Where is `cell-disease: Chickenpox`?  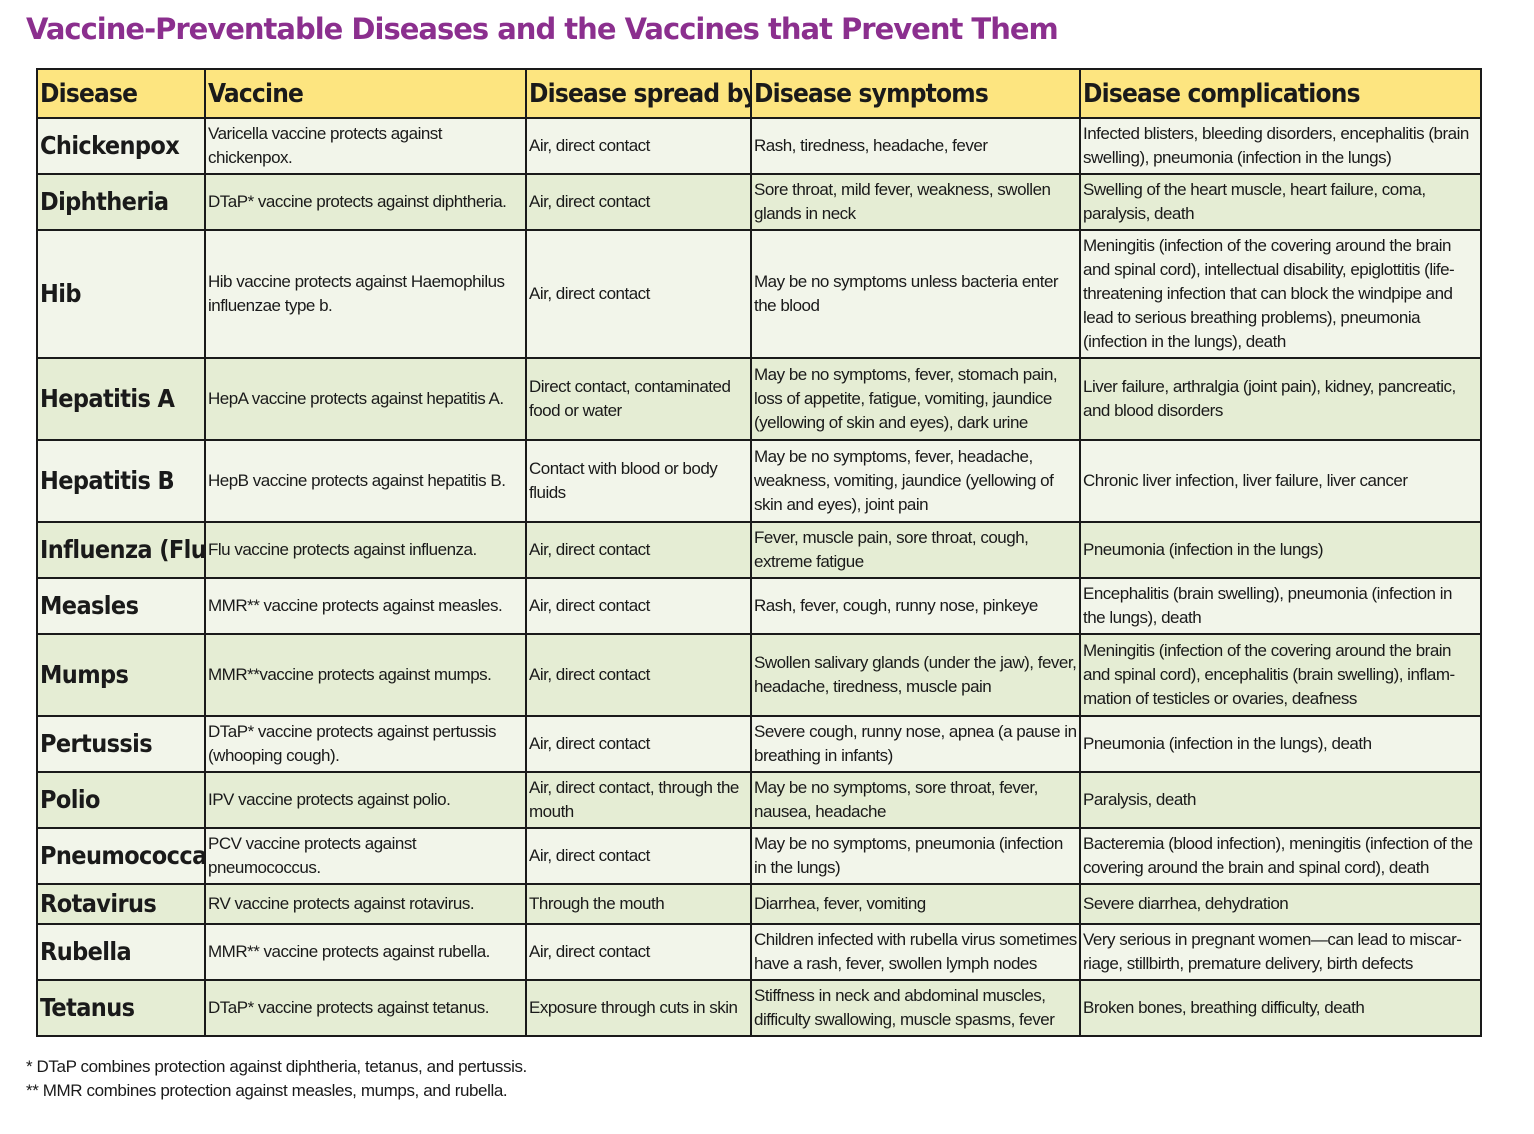 cell-disease: Chickenpox is located at coordinates (121, 146).